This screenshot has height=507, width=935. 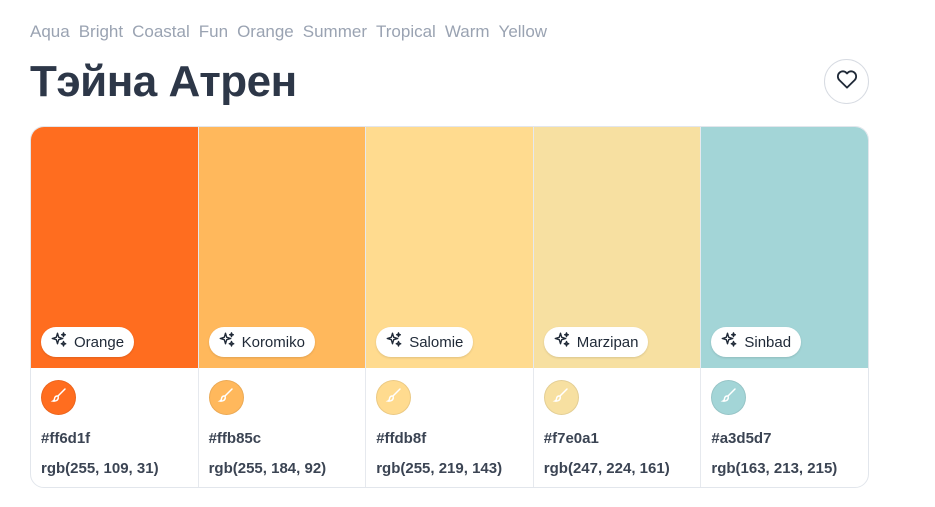 I want to click on tag-summer: Summer, so click(x=334, y=31).